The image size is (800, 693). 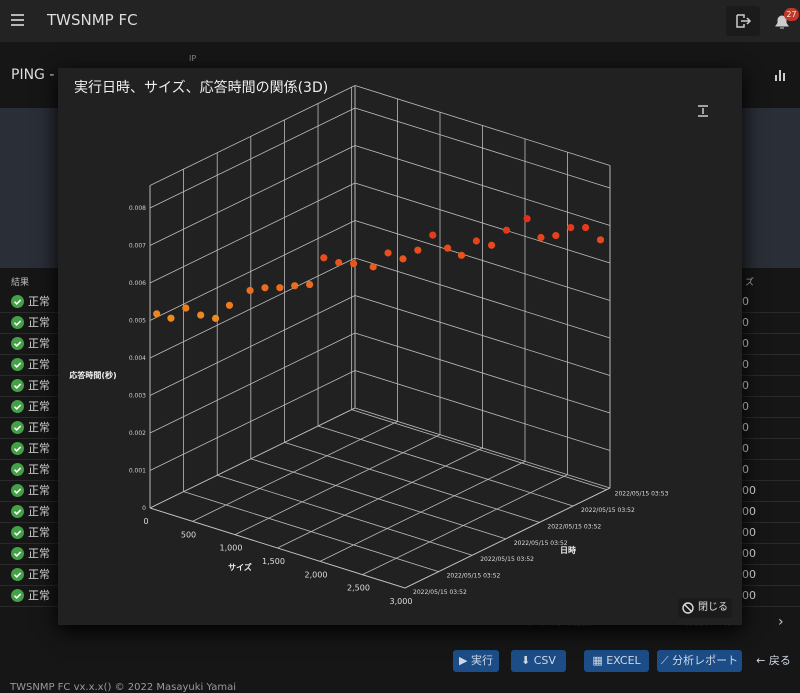 What do you see at coordinates (39, 75) in the screenshot?
I see `page-title: PING - 2` at bounding box center [39, 75].